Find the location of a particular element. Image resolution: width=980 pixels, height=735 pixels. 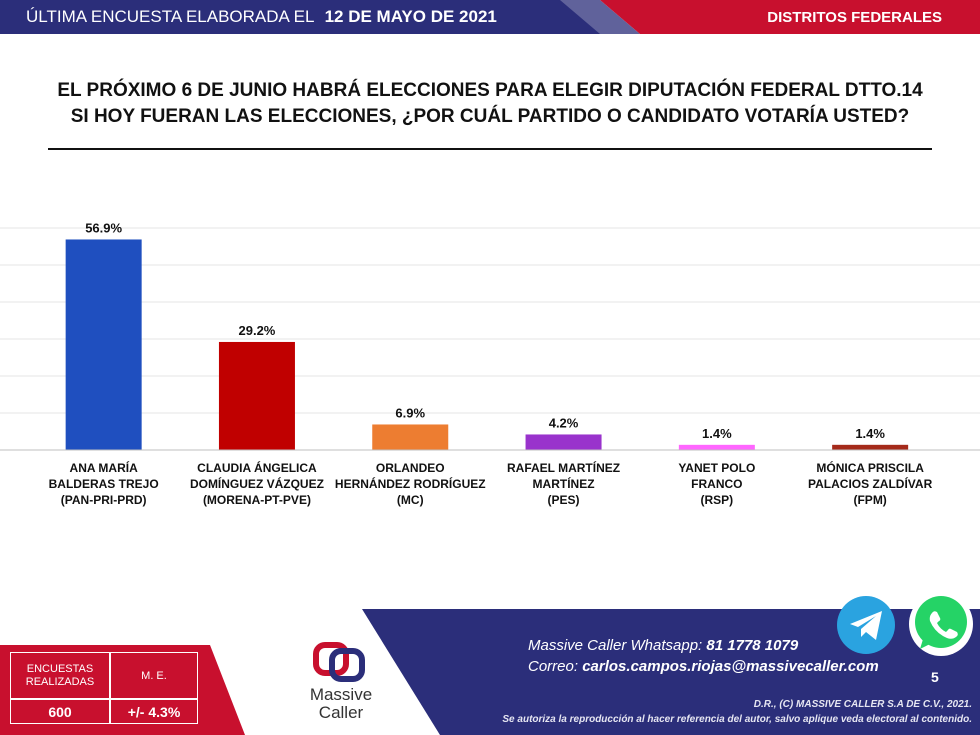

telegram-icon is located at coordinates (866, 625).